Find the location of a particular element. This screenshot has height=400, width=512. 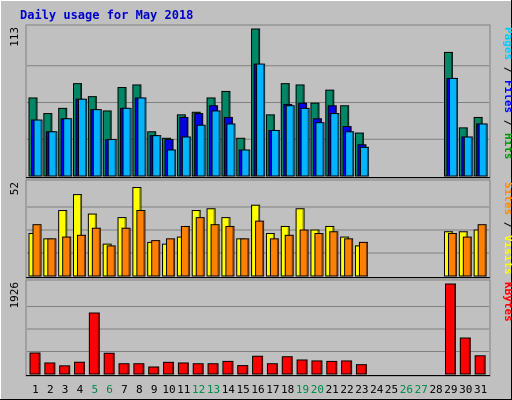

legend-item-visits: Visits is located at coordinates (507, 255).